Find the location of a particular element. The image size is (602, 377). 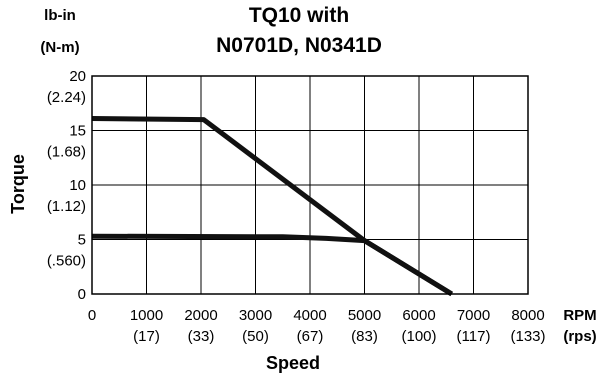

y-tick-sublabel: (1.12) is located at coordinates (66, 206).